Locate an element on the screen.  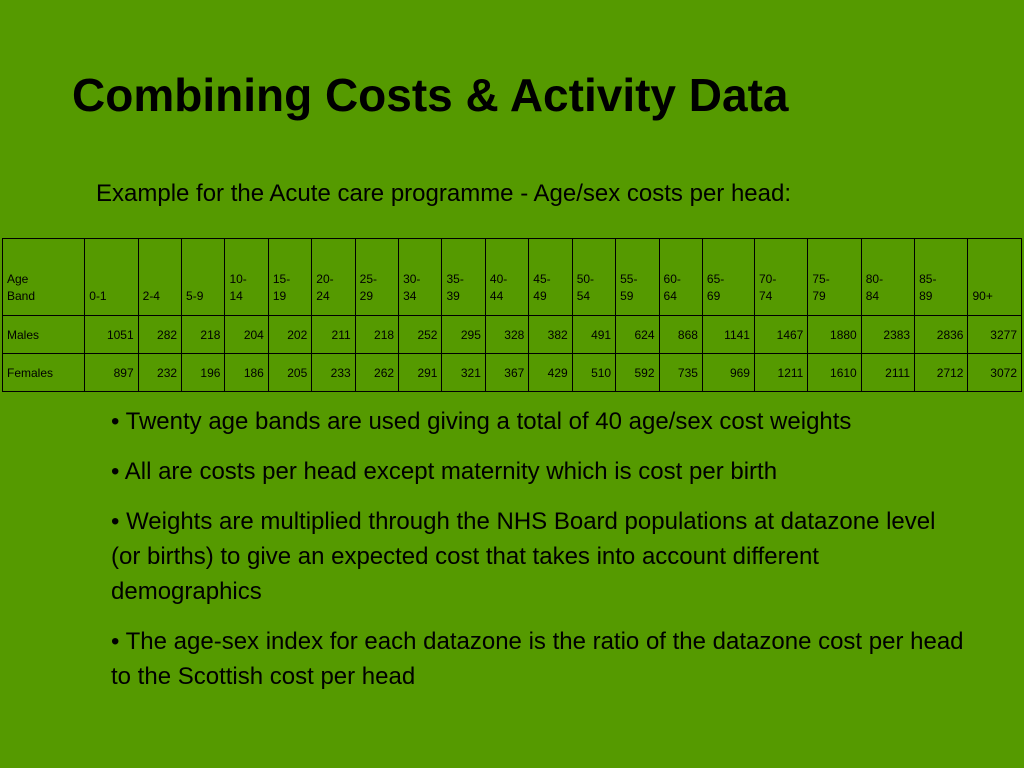
cost-cell: 1467 is located at coordinates (781, 334).